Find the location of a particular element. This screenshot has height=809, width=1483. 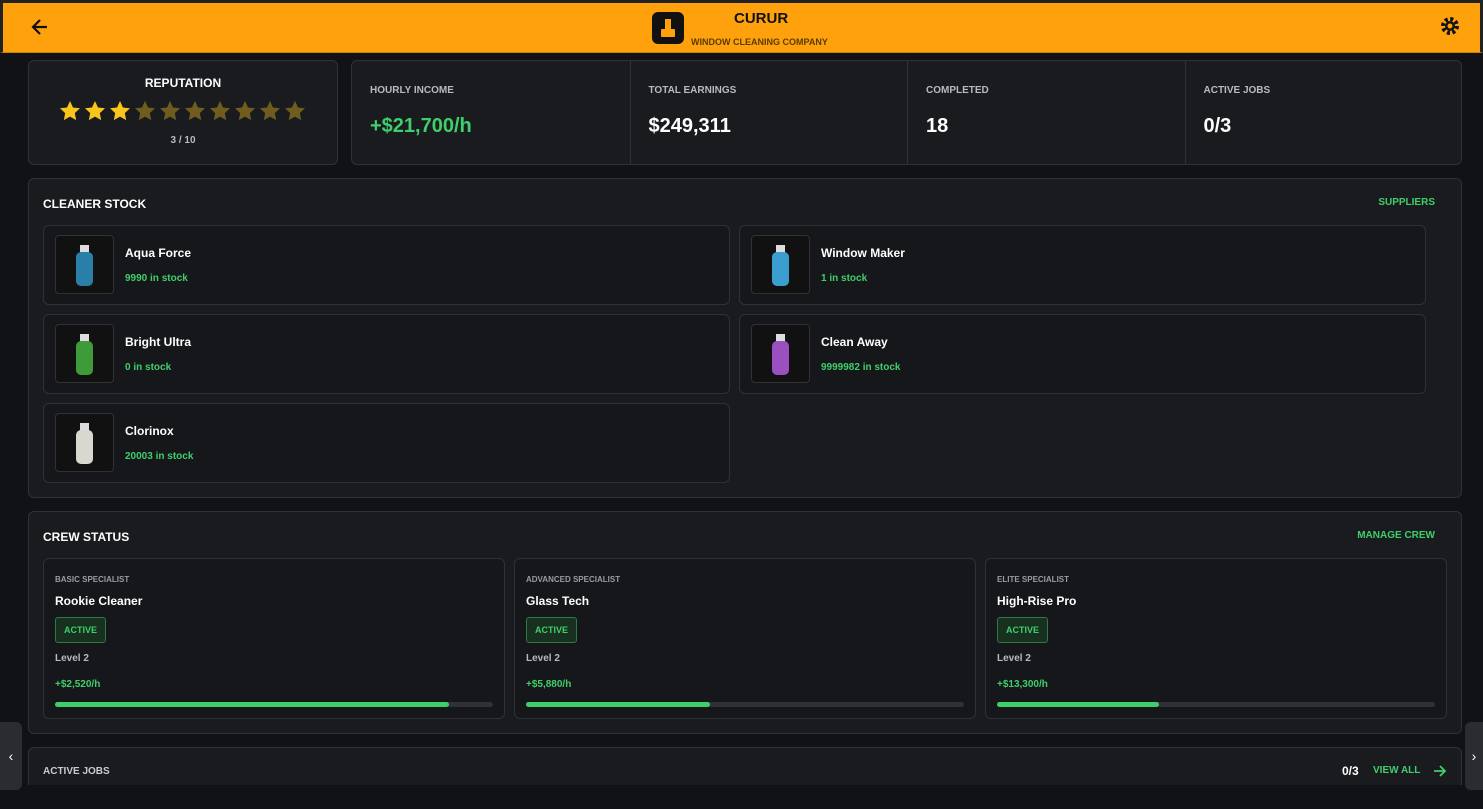

header: CURUR WINDOW CLEANING COMPANY is located at coordinates (741, 26).